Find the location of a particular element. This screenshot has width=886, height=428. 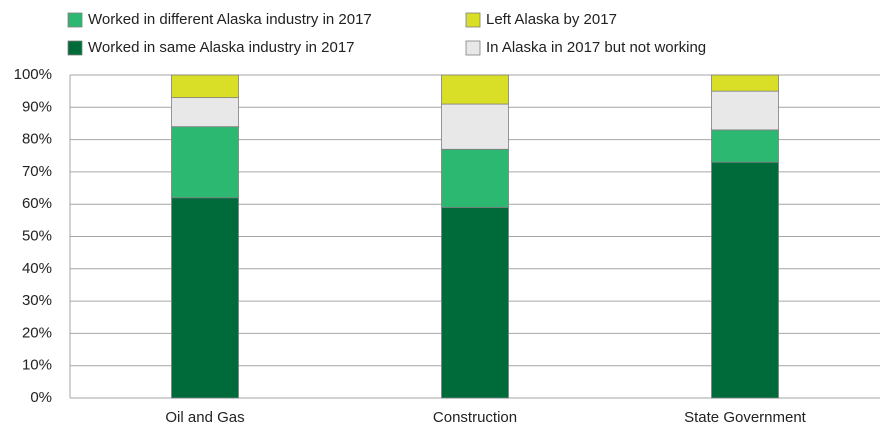

y-tick-label: 30% is located at coordinates (37, 300).